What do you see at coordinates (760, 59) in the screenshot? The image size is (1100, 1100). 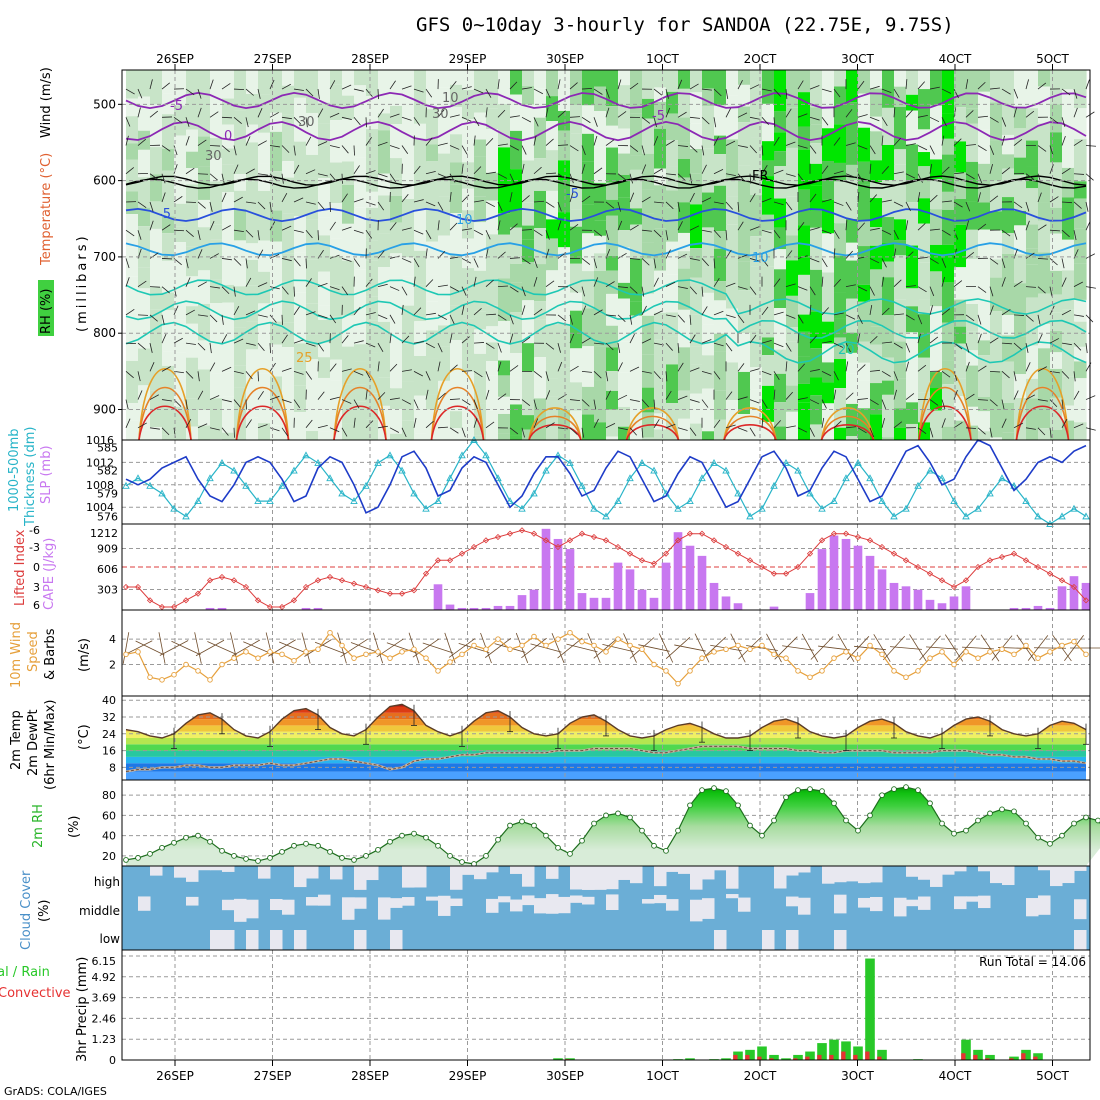 I see `top-date-2OCT: 2OCT` at bounding box center [760, 59].